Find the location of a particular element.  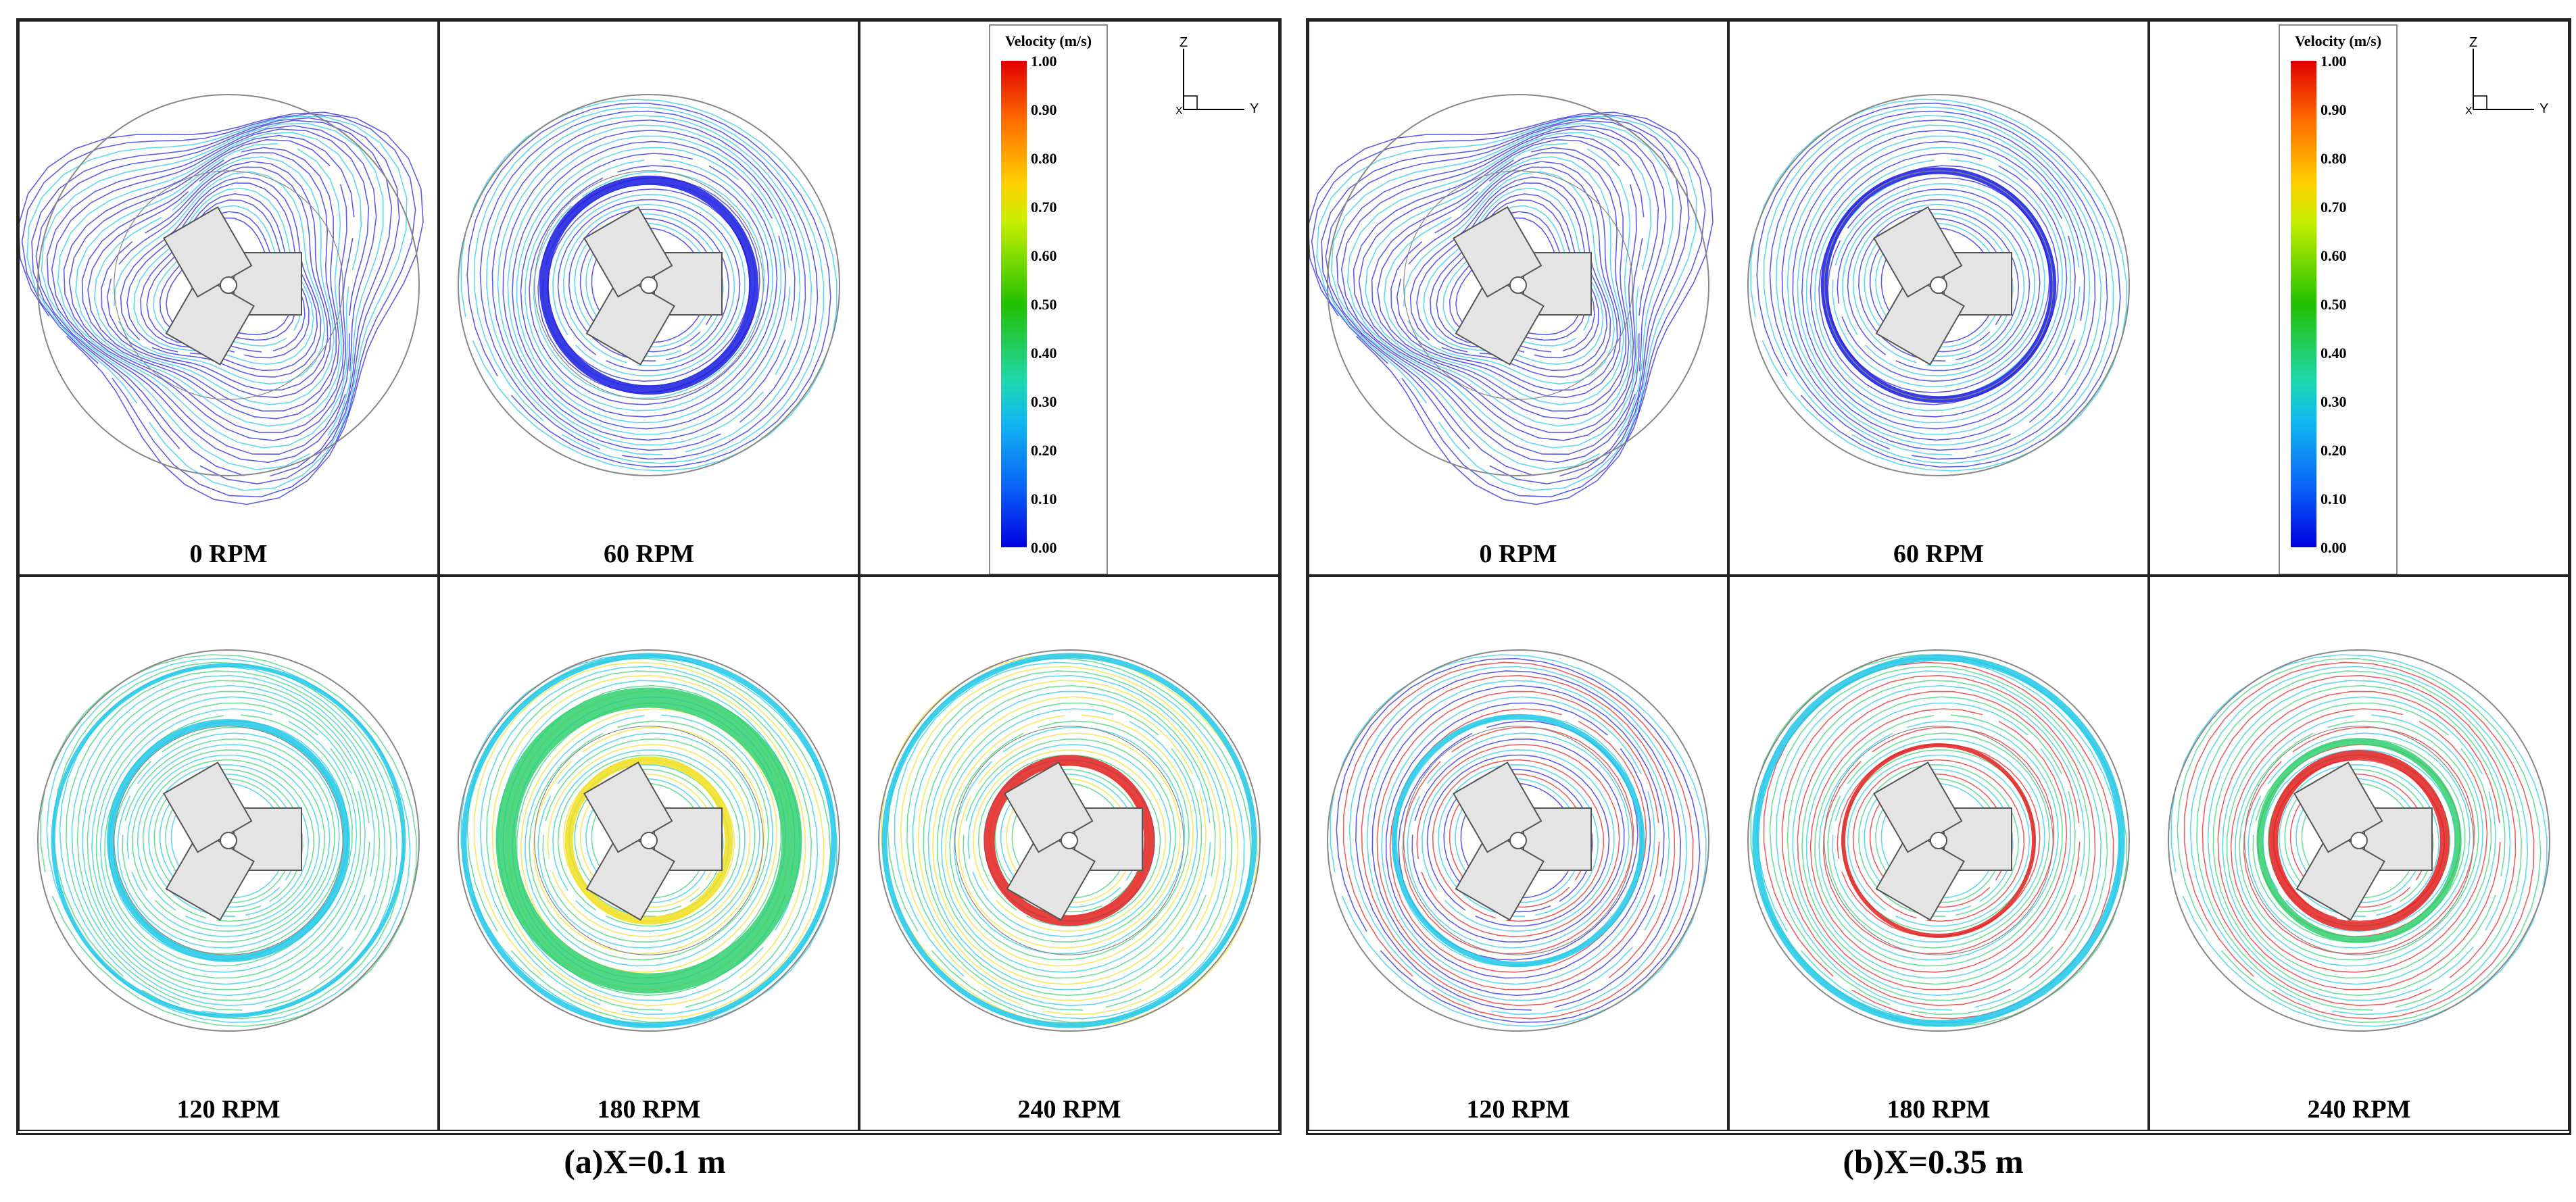

legend-tick: 0.40 is located at coordinates (1044, 353).